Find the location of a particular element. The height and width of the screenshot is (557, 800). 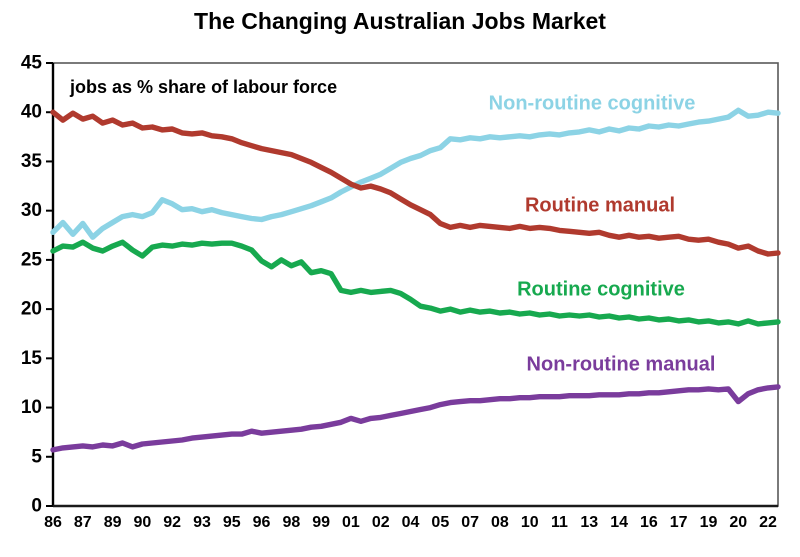

x-tick-label: 16 is located at coordinates (649, 522).